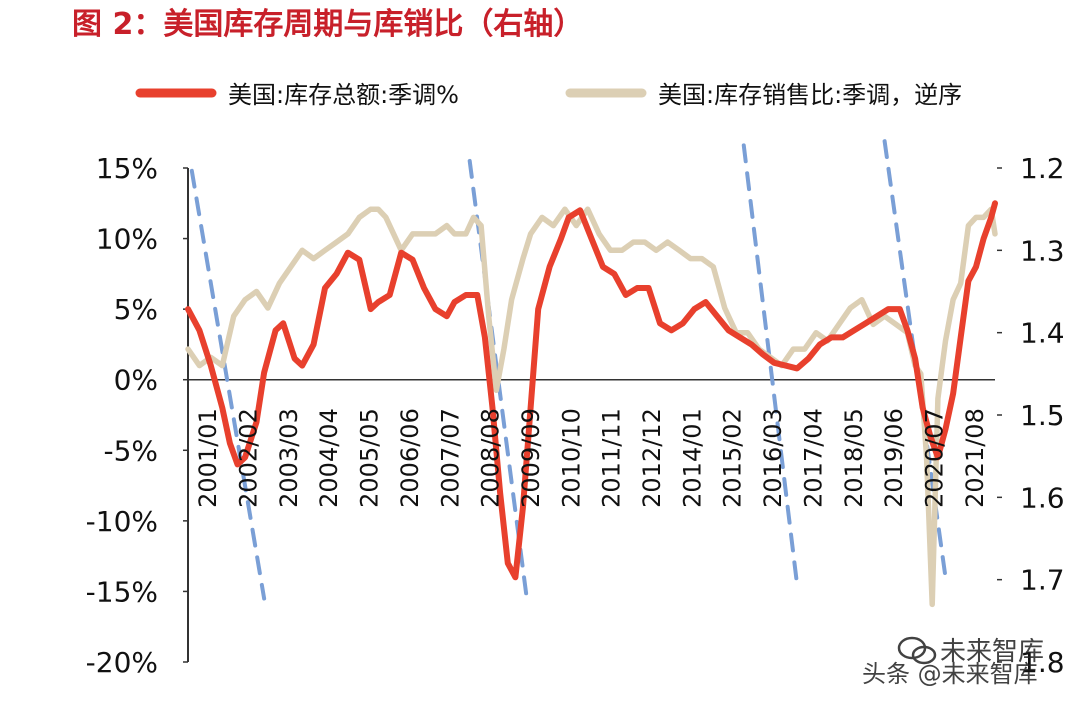 Image resolution: width=1080 pixels, height=707 pixels. What do you see at coordinates (917, 650) in the screenshot?
I see `wechat-logo-icon` at bounding box center [917, 650].